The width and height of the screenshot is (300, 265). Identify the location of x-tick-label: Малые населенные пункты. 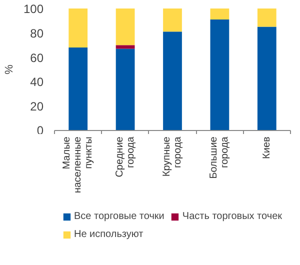
(78, 165).